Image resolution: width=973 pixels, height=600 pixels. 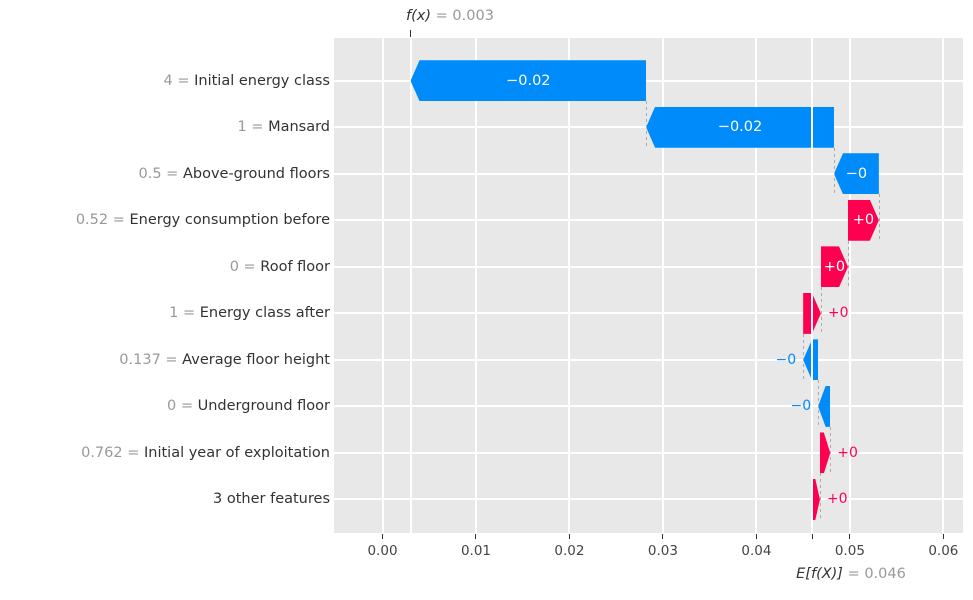 What do you see at coordinates (151, 359) in the screenshot?
I see `feature-value: 0.137 =` at bounding box center [151, 359].